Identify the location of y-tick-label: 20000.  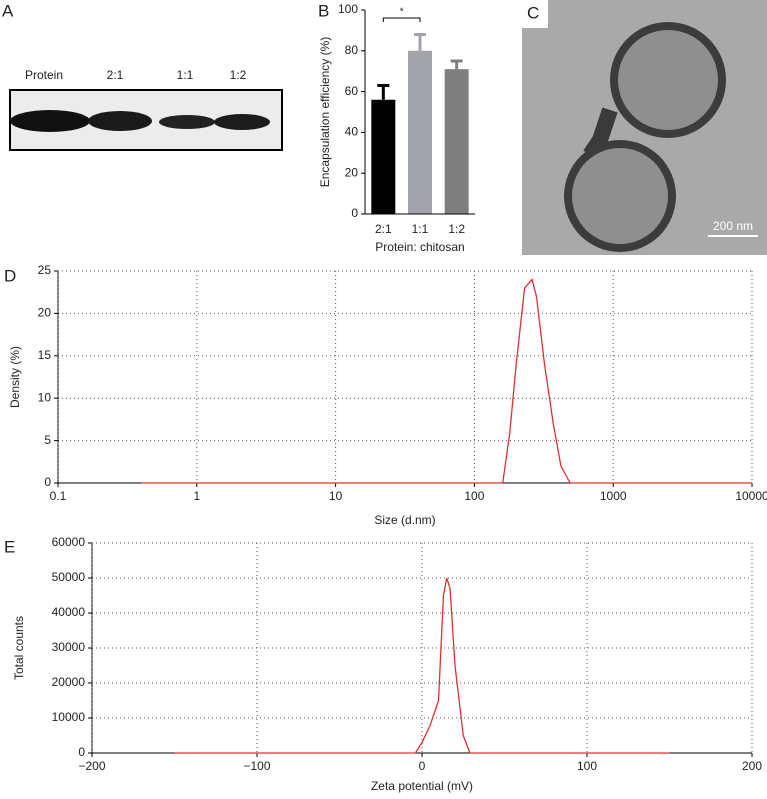
(69, 682).